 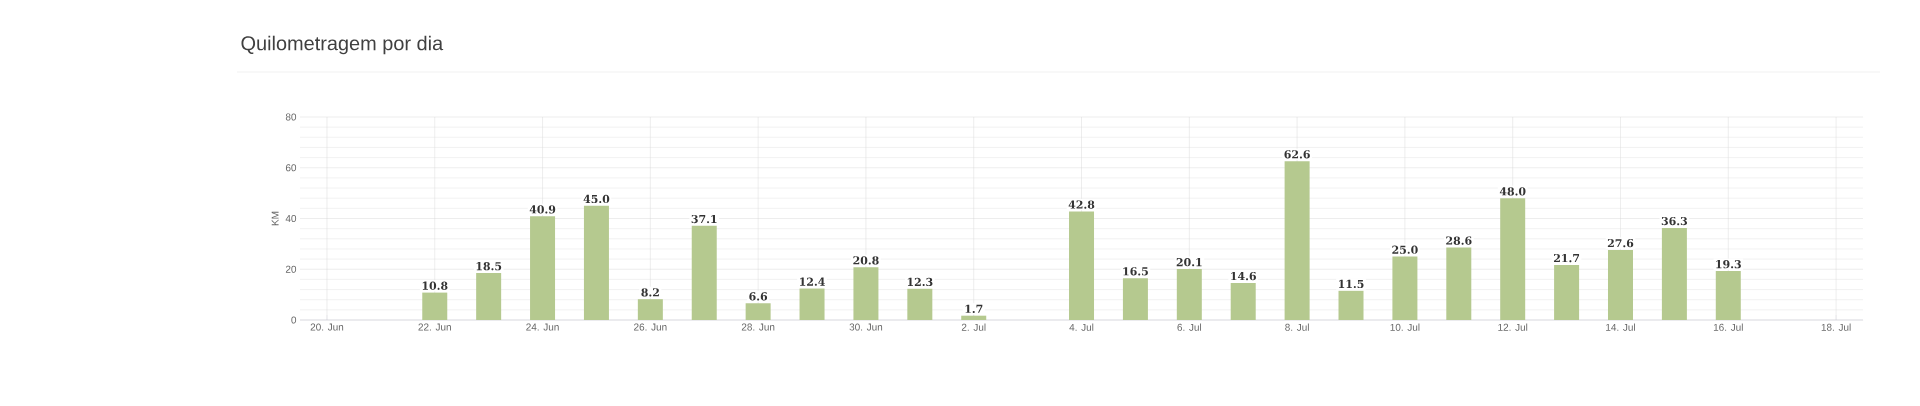 I want to click on data-label: 42.8, so click(x=1081, y=204).